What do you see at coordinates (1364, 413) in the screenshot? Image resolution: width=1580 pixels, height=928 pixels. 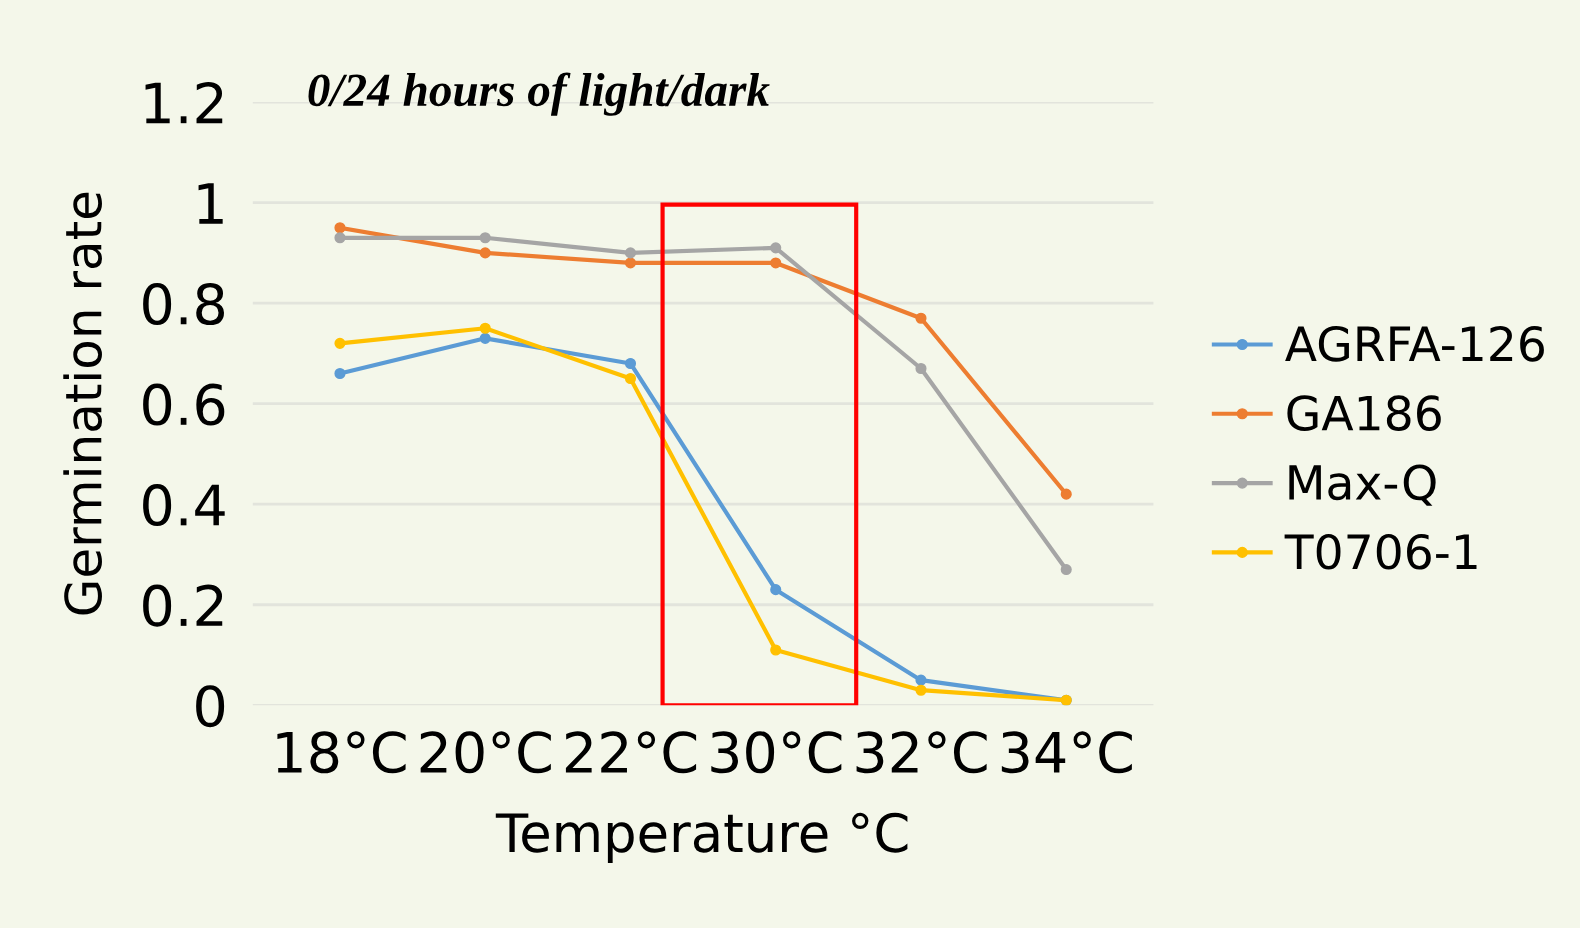 I see `legend-label: GA186` at bounding box center [1364, 413].